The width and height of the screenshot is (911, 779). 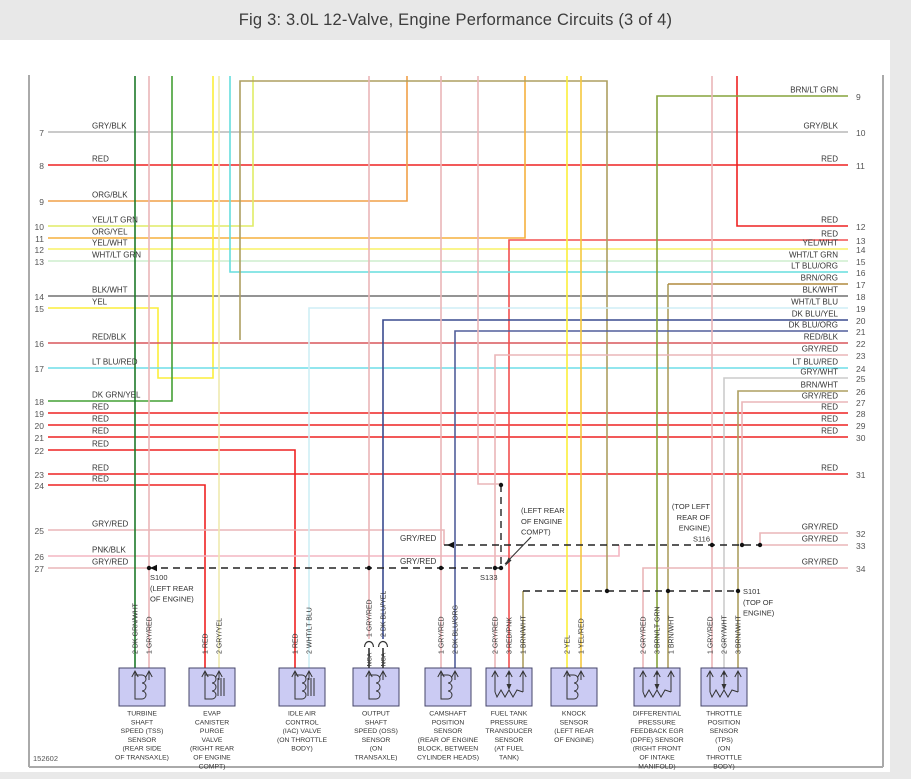 What do you see at coordinates (109, 337) in the screenshot?
I see `left-wire-label: RED/BLK` at bounding box center [109, 337].